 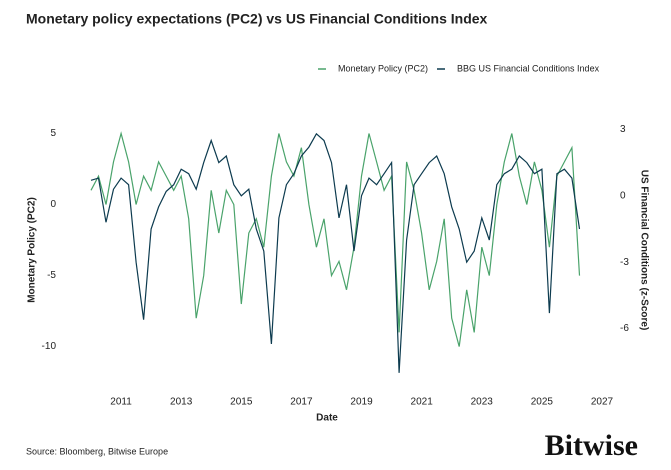 I want to click on logo: Bitwise, so click(x=591, y=445).